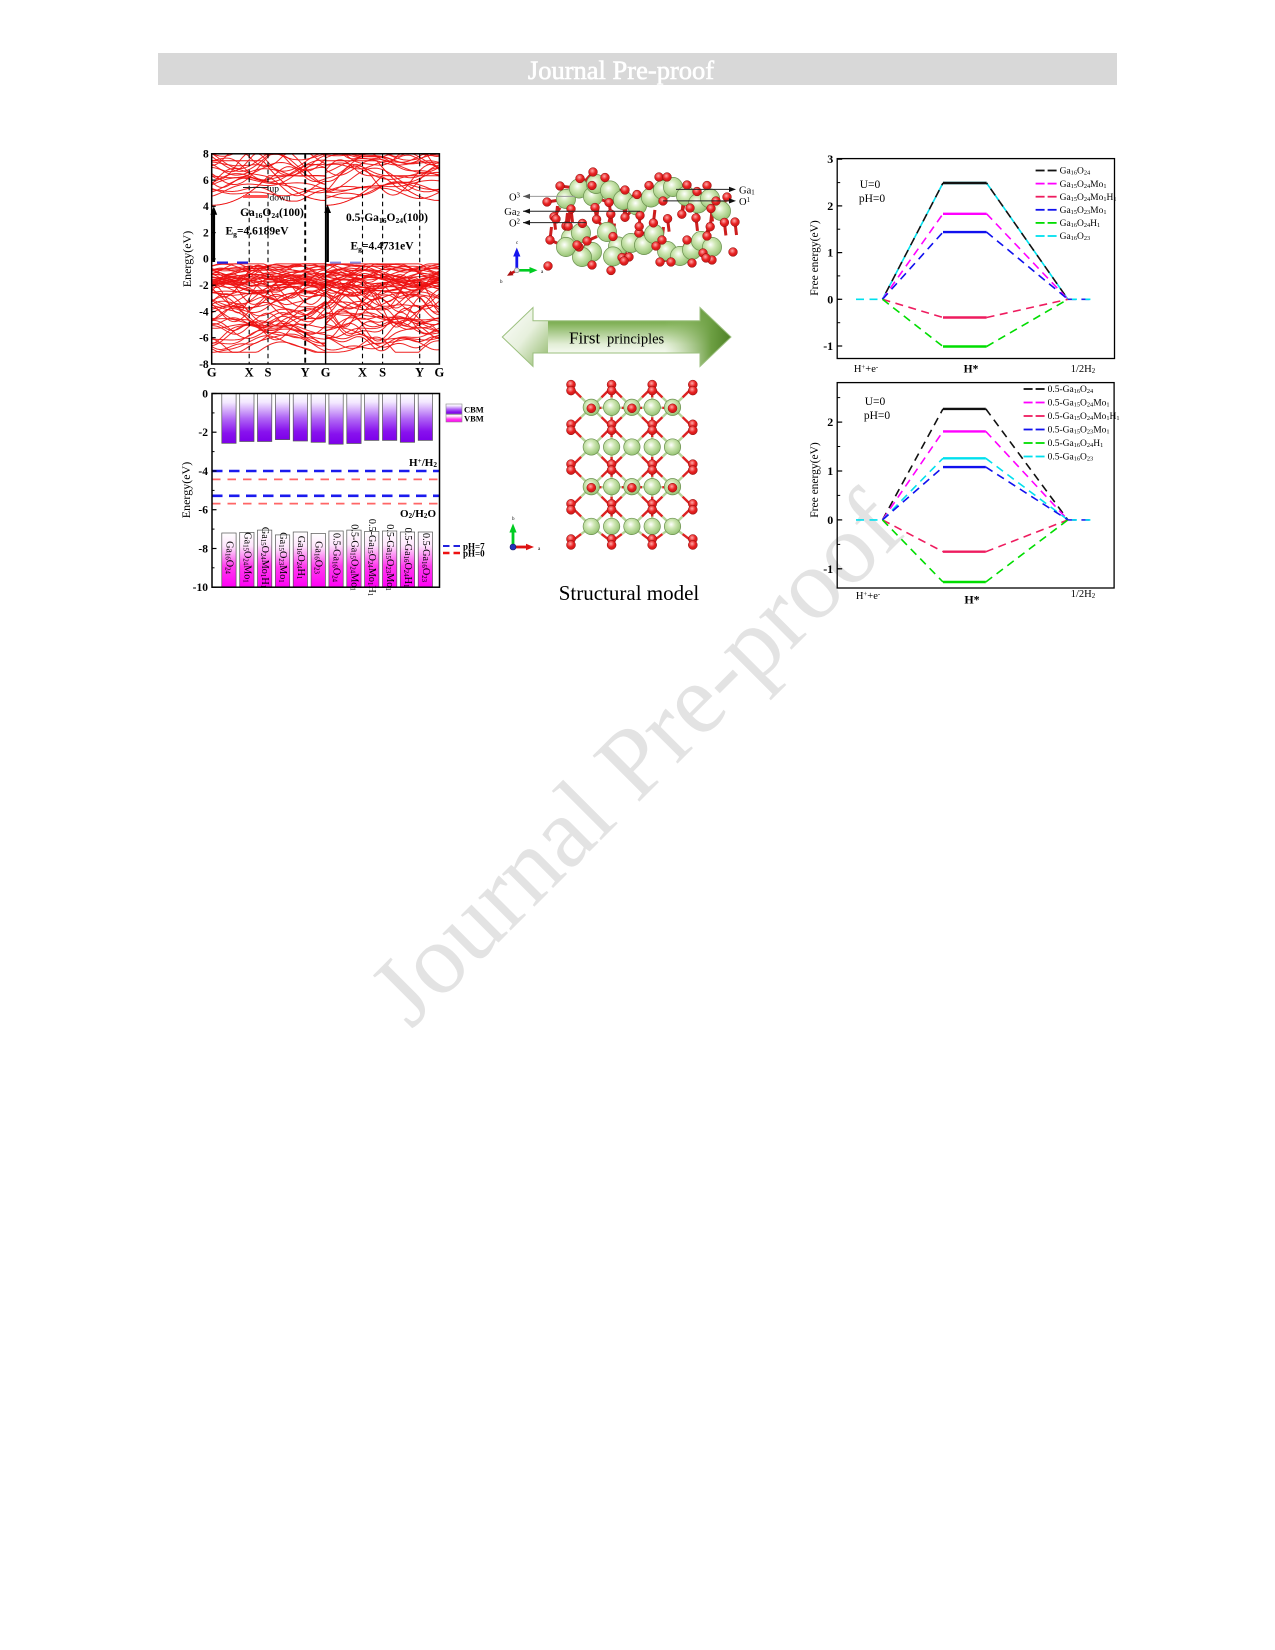 The image size is (1275, 1650). What do you see at coordinates (515, 197) in the screenshot?
I see `svg-text: O3` at bounding box center [515, 197].